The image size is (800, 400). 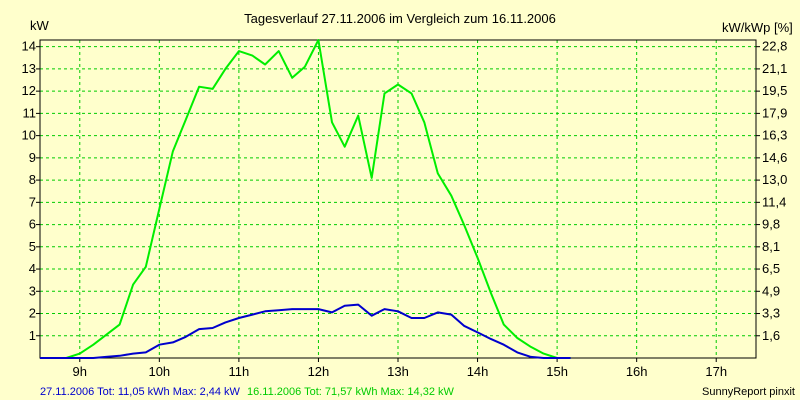 I want to click on x-tick-label: 12h, so click(x=319, y=371).